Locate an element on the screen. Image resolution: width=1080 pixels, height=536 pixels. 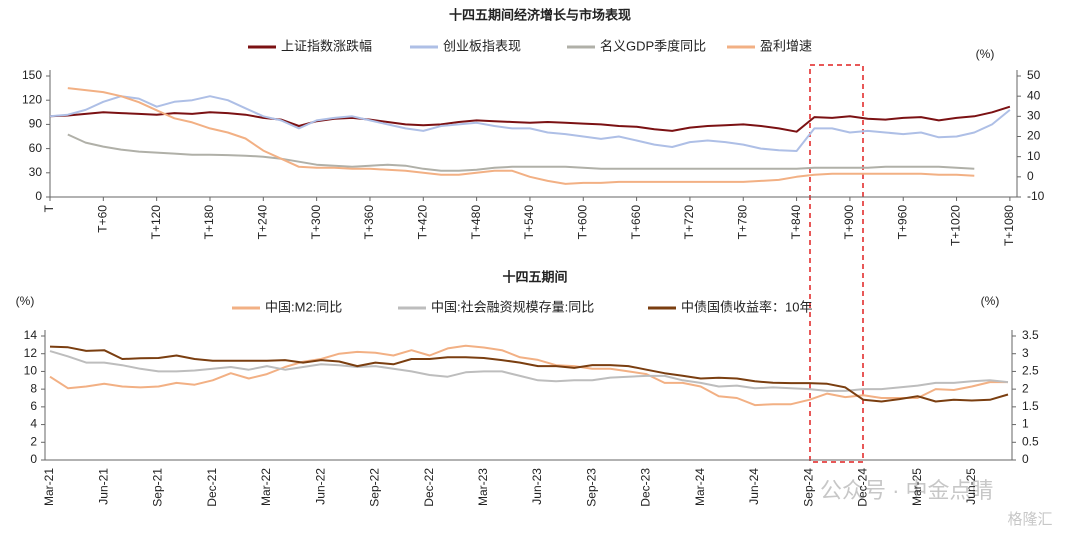
x-tick-label: T+120 is located at coordinates (156, 222).